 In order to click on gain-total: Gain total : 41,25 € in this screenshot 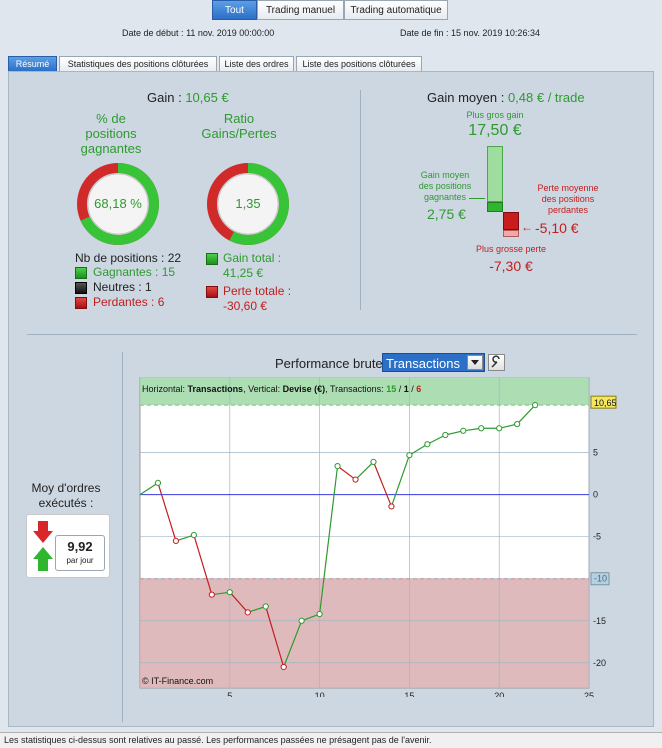, I will do `click(252, 265)`.